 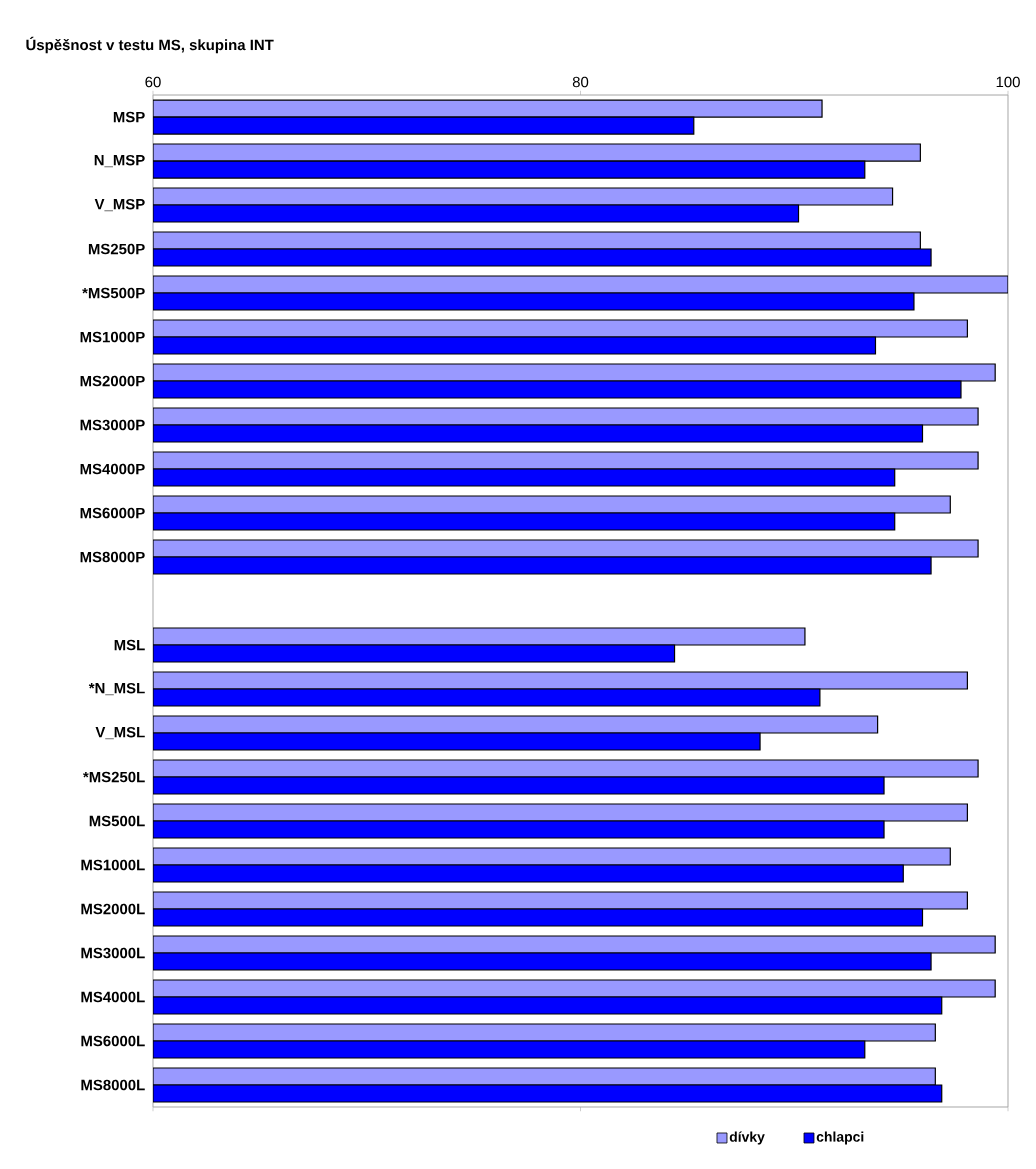 I want to click on x-tick-label: 80, so click(x=580, y=82).